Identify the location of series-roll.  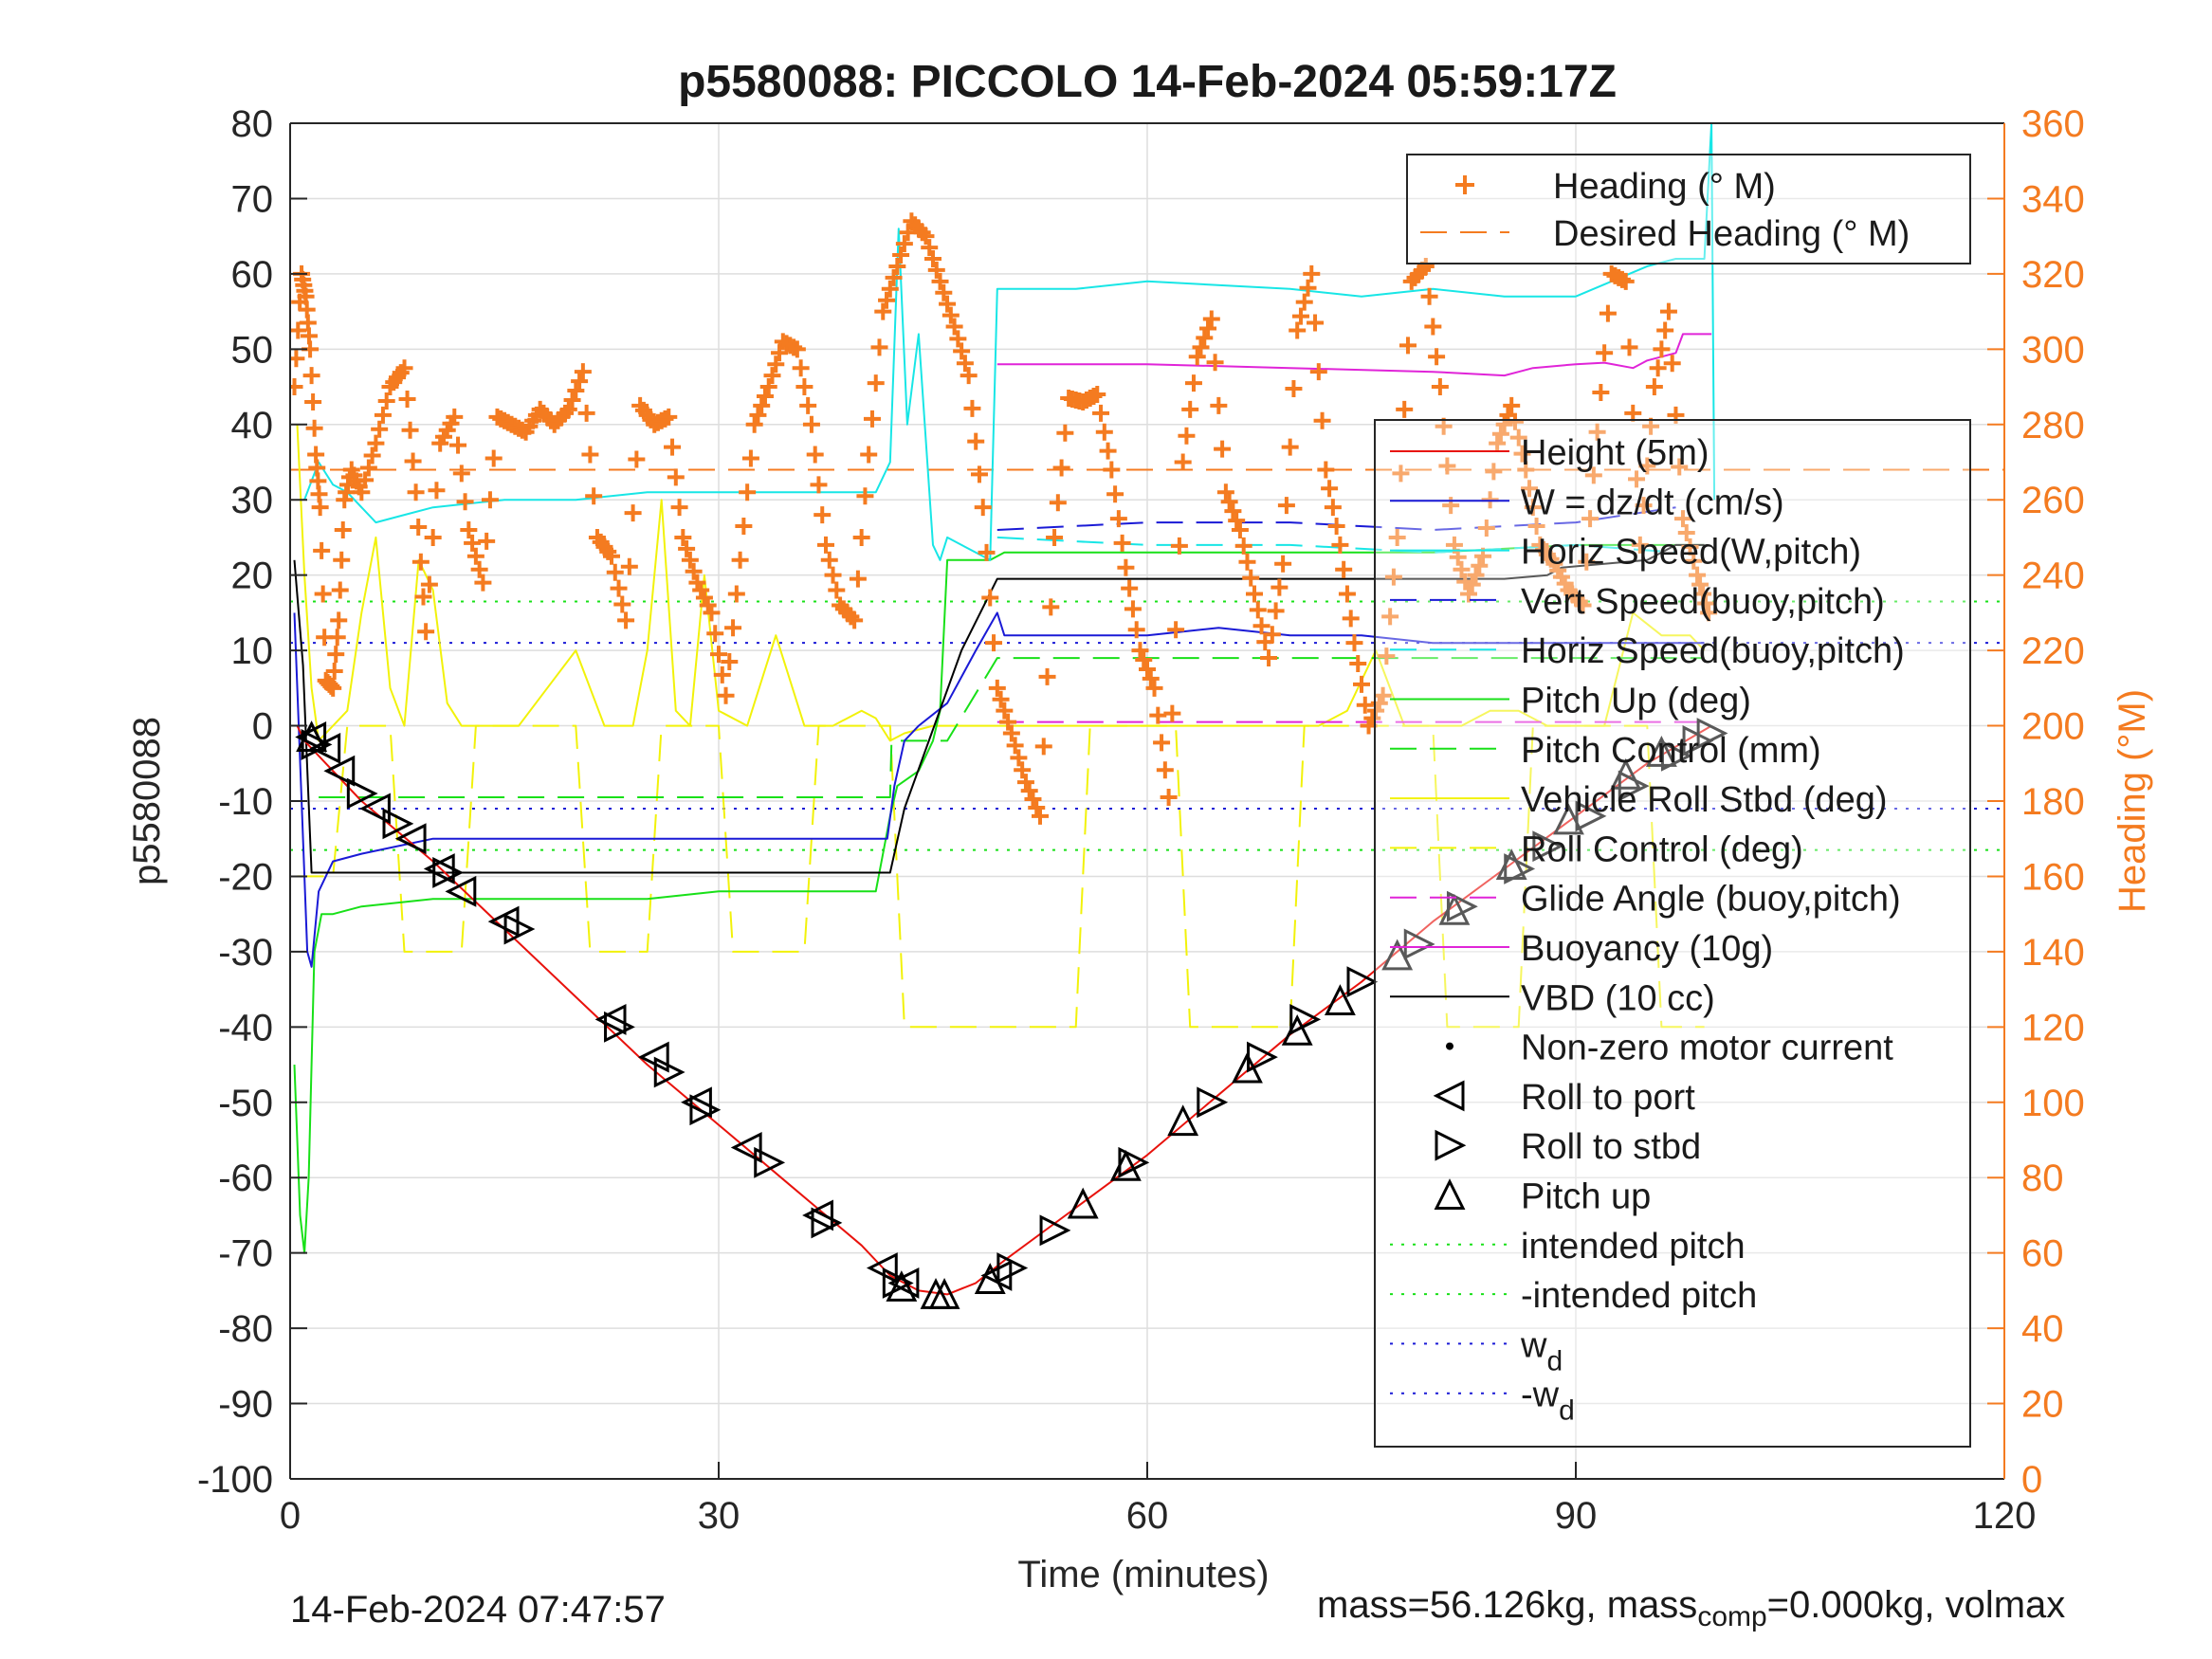
(1001, 583).